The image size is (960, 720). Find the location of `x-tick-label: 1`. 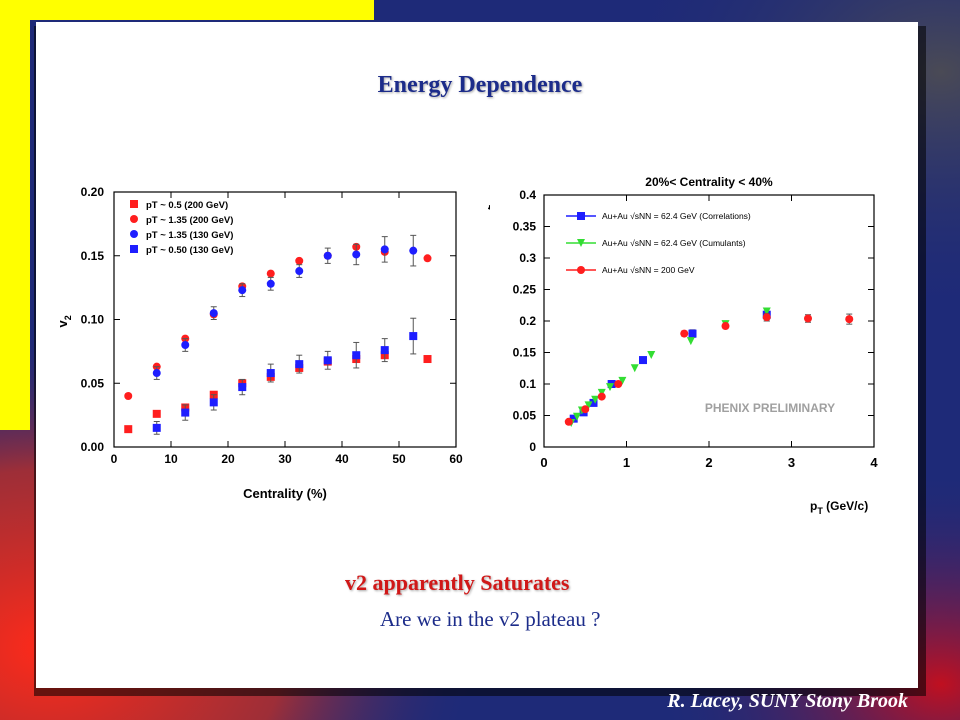

x-tick-label: 1 is located at coordinates (626, 462).